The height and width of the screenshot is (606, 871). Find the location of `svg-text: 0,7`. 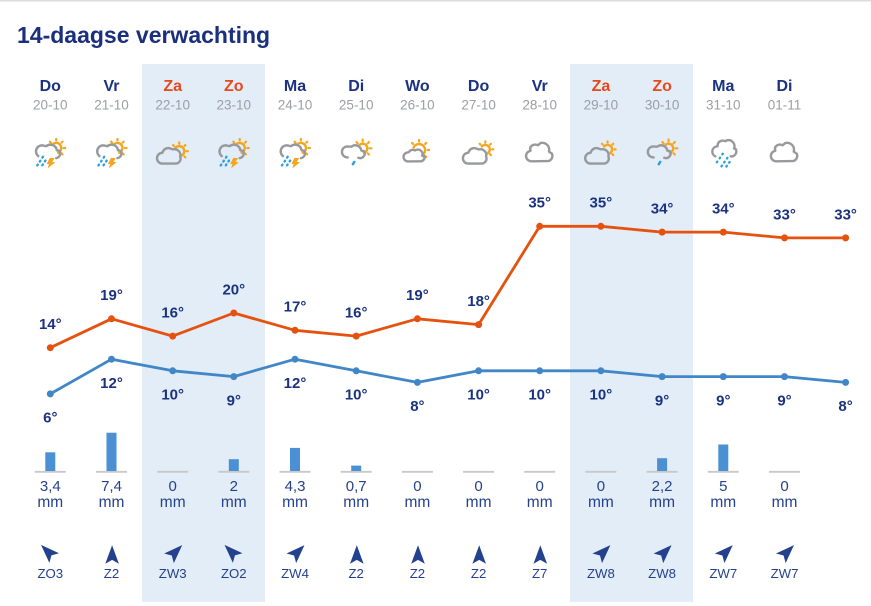

svg-text: 0,7 is located at coordinates (356, 486).